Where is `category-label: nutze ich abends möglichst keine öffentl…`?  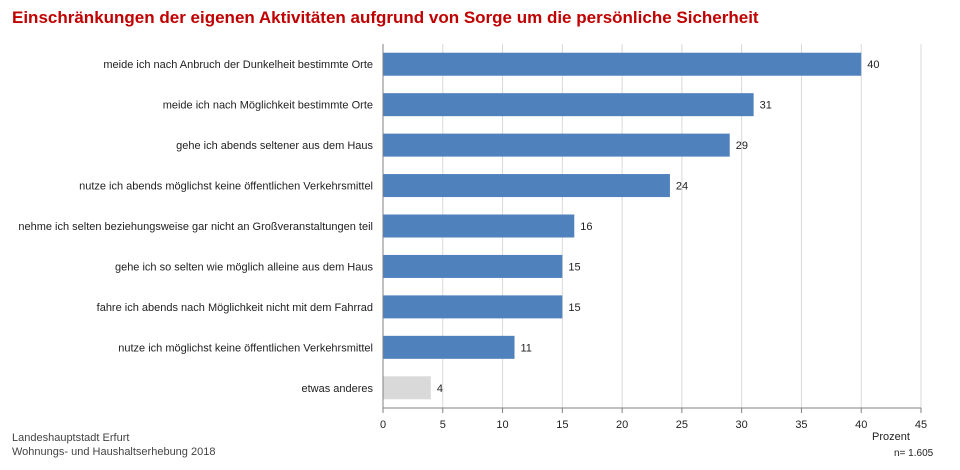
category-label: nutze ich abends möglichst keine öffentl… is located at coordinates (226, 187).